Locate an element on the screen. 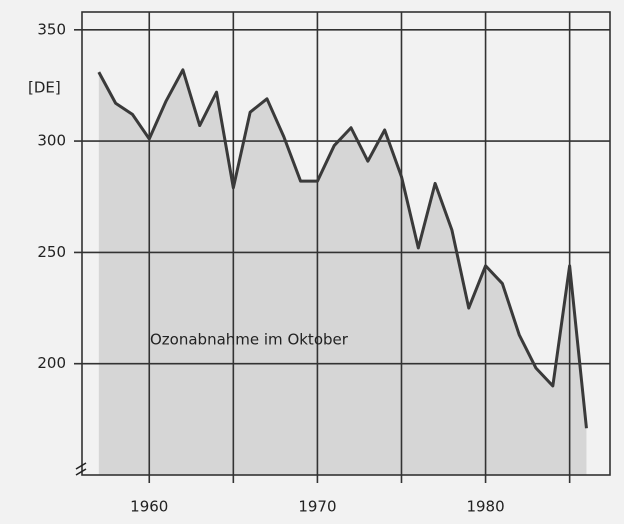 The height and width of the screenshot is (524, 624). x-tick-label: 1960 is located at coordinates (149, 507).